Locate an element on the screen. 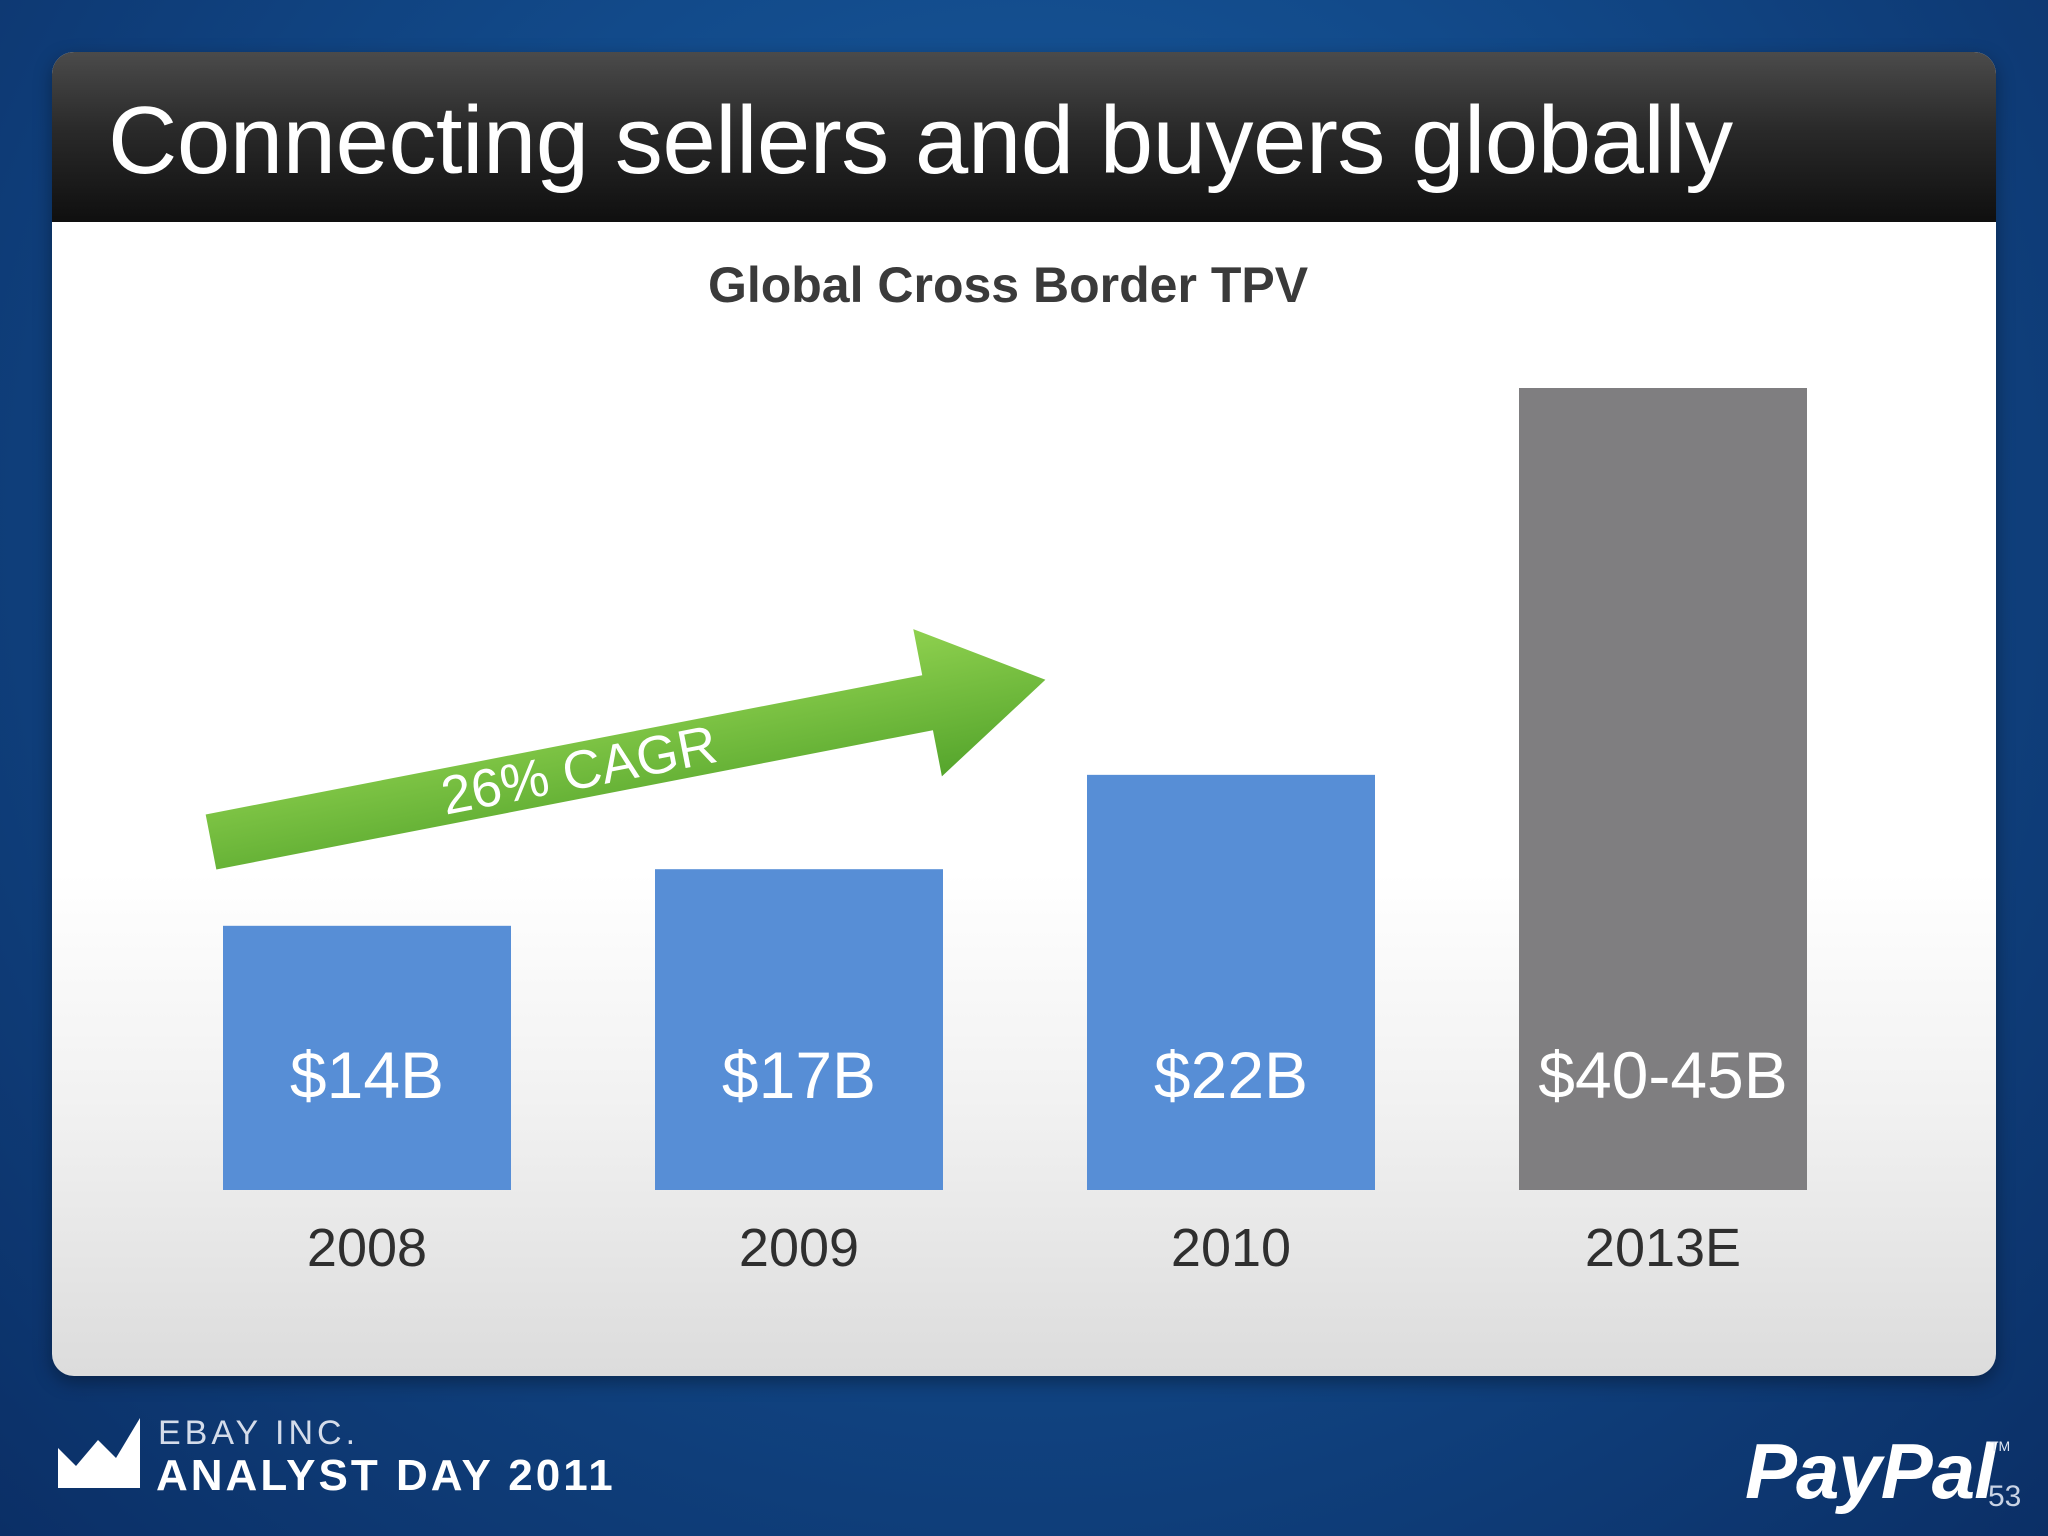  page-number: 53 is located at coordinates (2005, 1496).